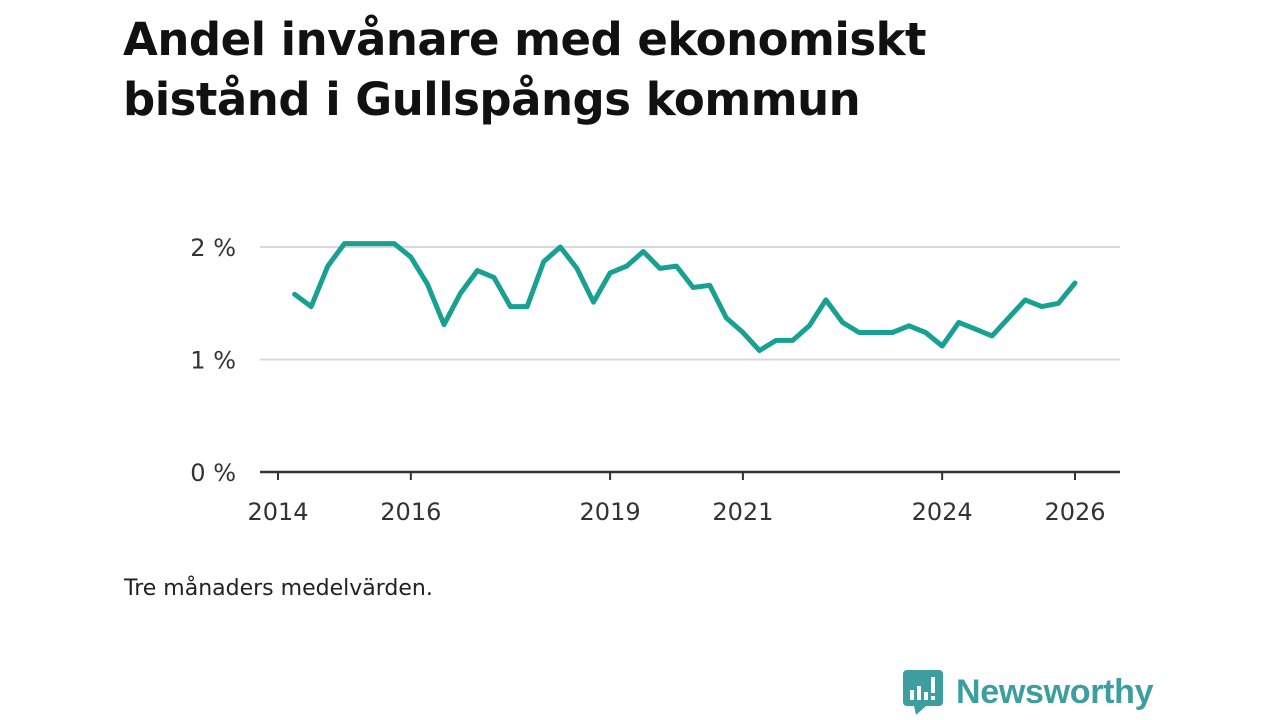 This screenshot has width=1280, height=720. What do you see at coordinates (410, 512) in the screenshot?
I see `x-tick-label: 2016` at bounding box center [410, 512].